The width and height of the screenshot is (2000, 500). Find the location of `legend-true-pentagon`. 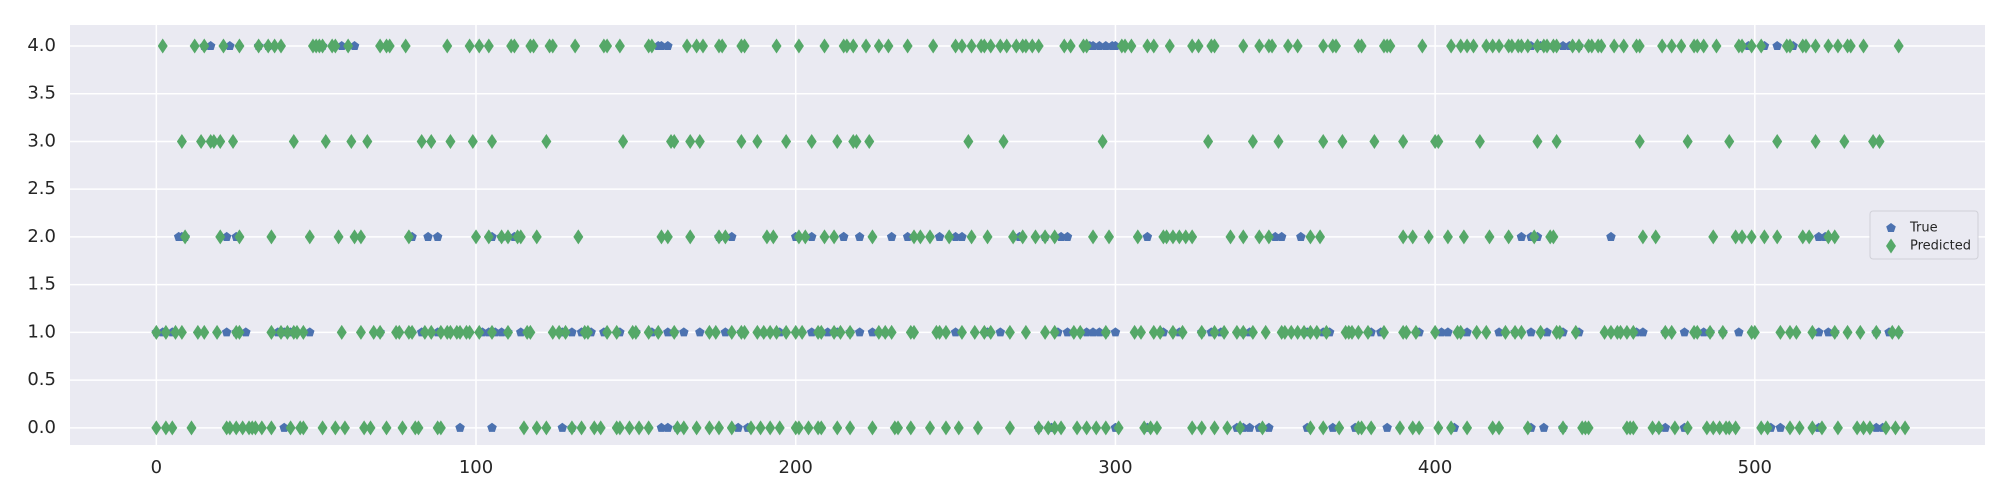

legend-true-pentagon is located at coordinates (1891, 227).